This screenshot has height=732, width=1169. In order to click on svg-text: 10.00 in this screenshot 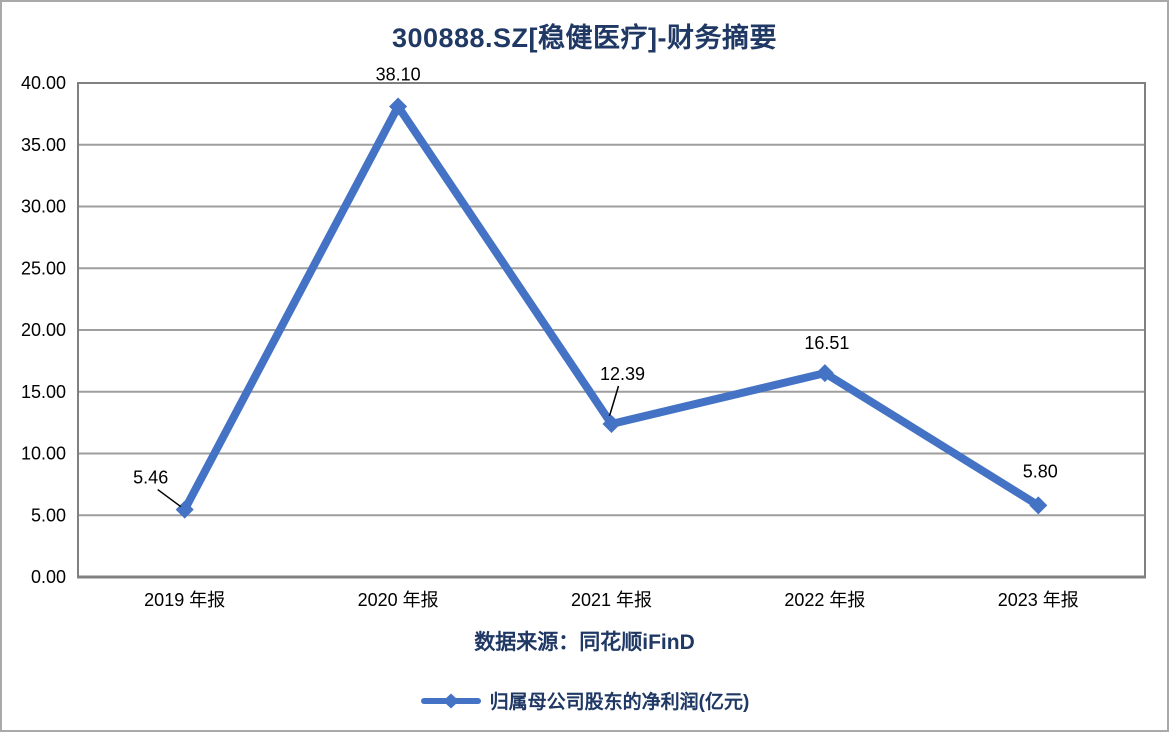, I will do `click(43, 454)`.